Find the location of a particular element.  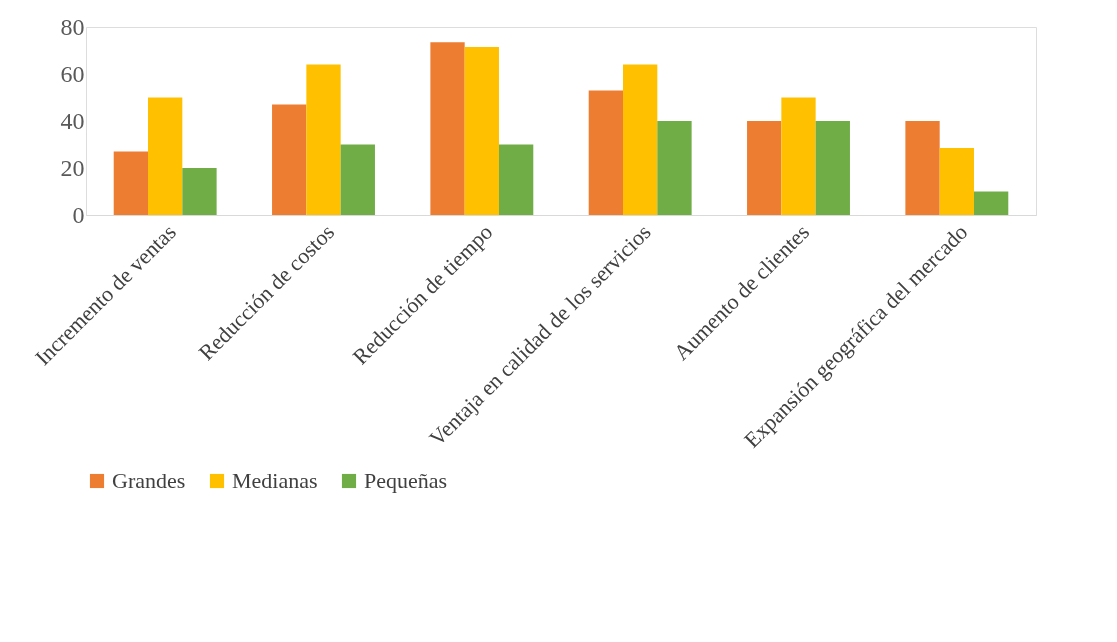

y-tick-label: 60 is located at coordinates (72, 73).